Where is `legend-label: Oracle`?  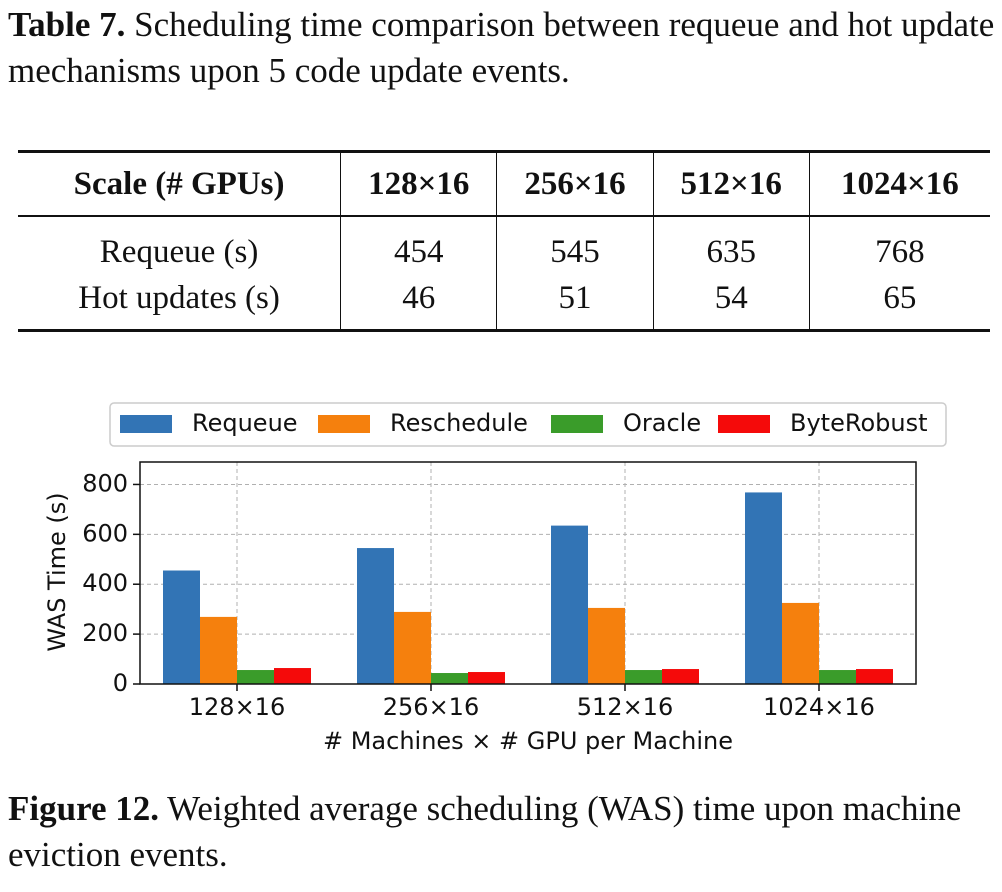
legend-label: Oracle is located at coordinates (662, 423).